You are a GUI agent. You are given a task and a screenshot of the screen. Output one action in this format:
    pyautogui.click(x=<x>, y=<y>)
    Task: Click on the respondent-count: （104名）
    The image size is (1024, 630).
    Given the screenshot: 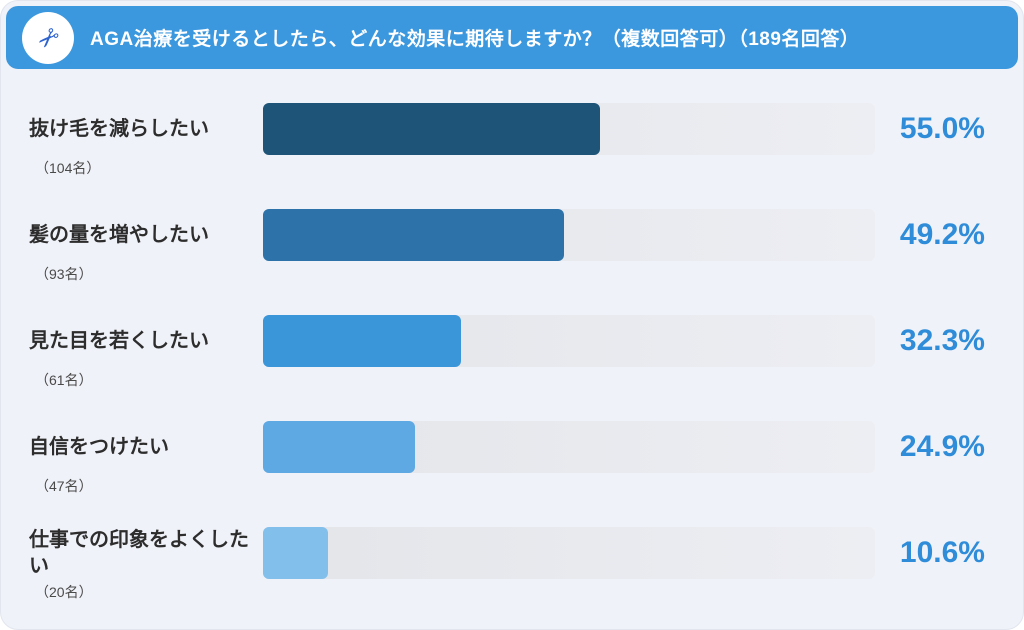 What is the action you would take?
    pyautogui.click(x=68, y=168)
    